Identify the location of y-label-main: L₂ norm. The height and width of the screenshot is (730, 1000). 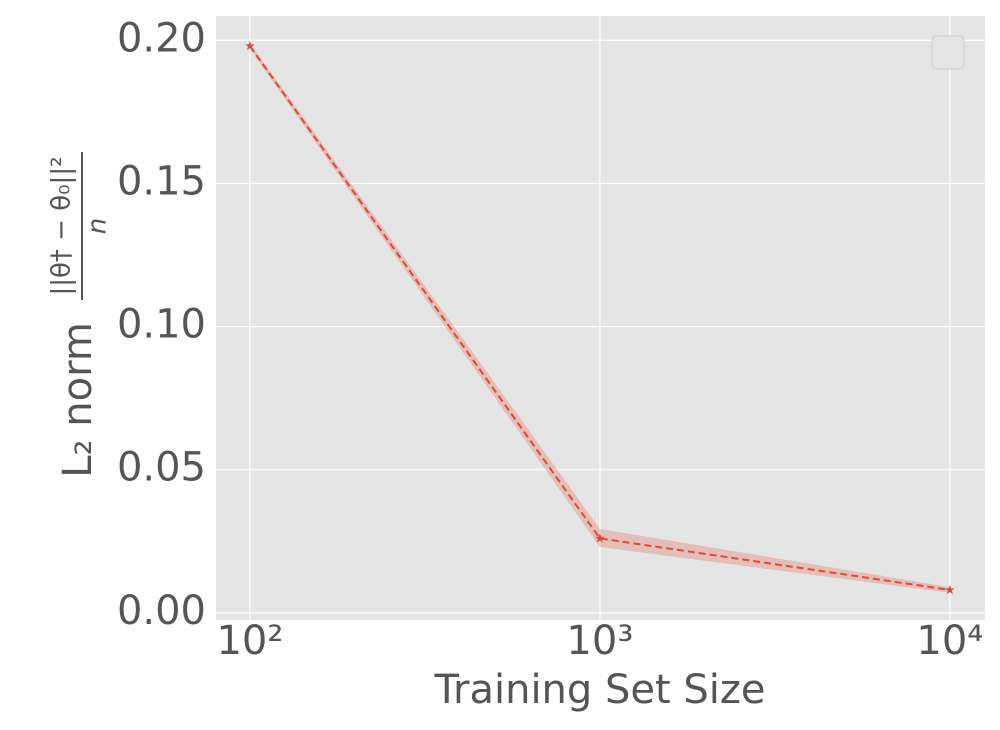
(78, 400).